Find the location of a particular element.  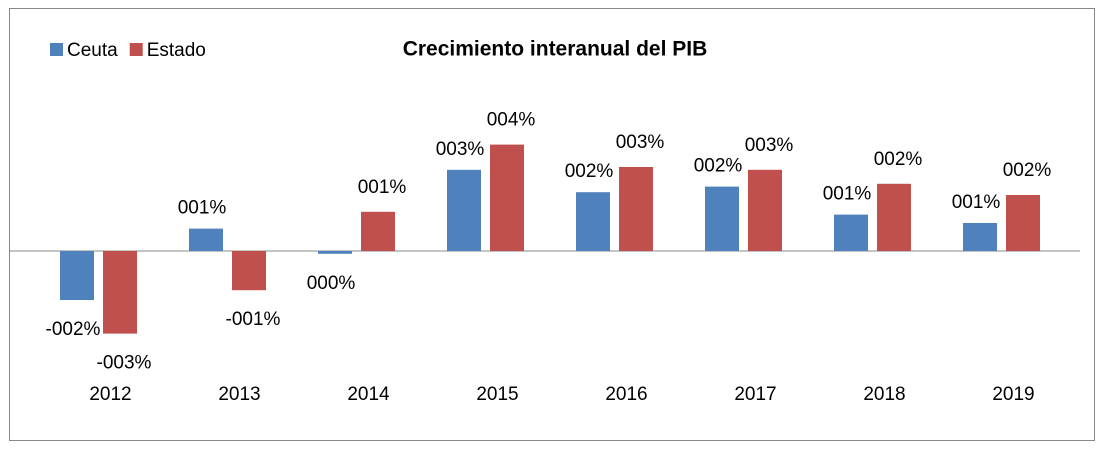

x-tick-label: 2012 is located at coordinates (110, 394).